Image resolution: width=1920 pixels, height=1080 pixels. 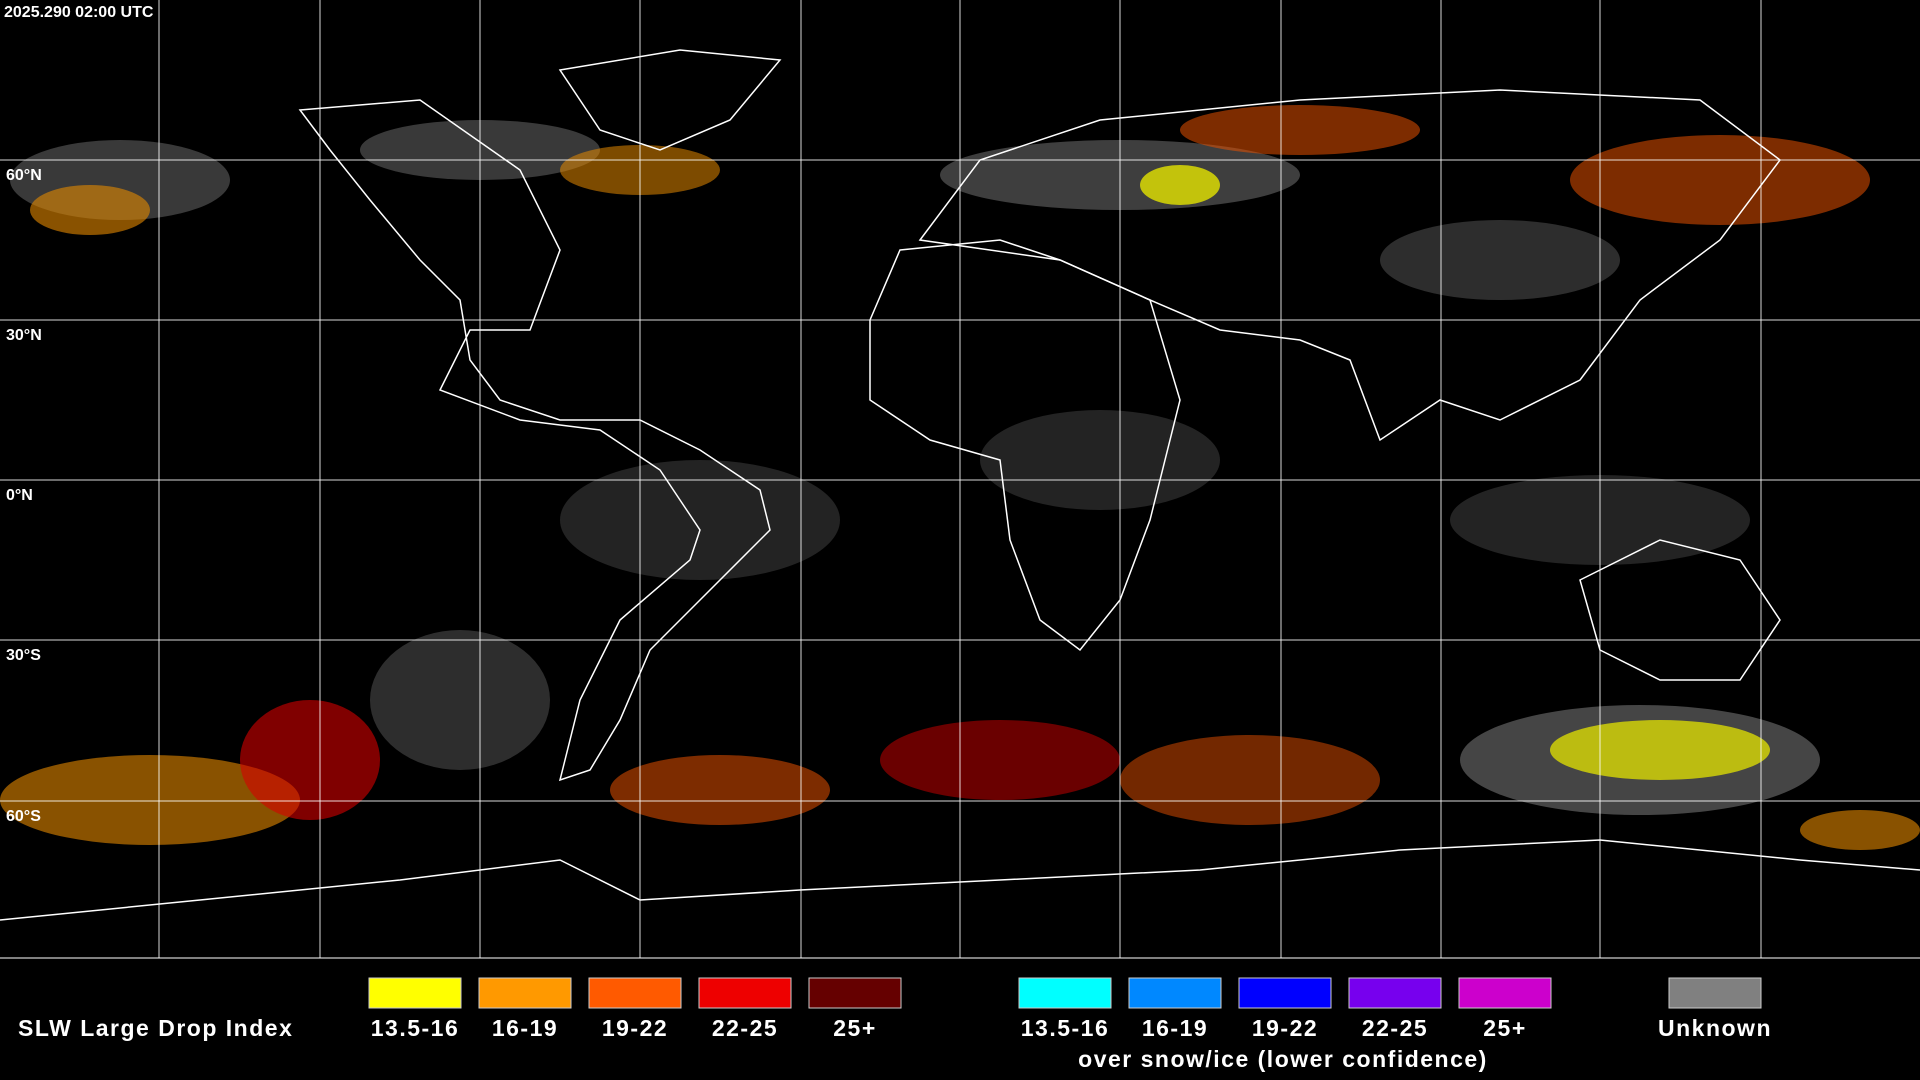 I want to click on latitude-label: 30°S, so click(x=23, y=655).